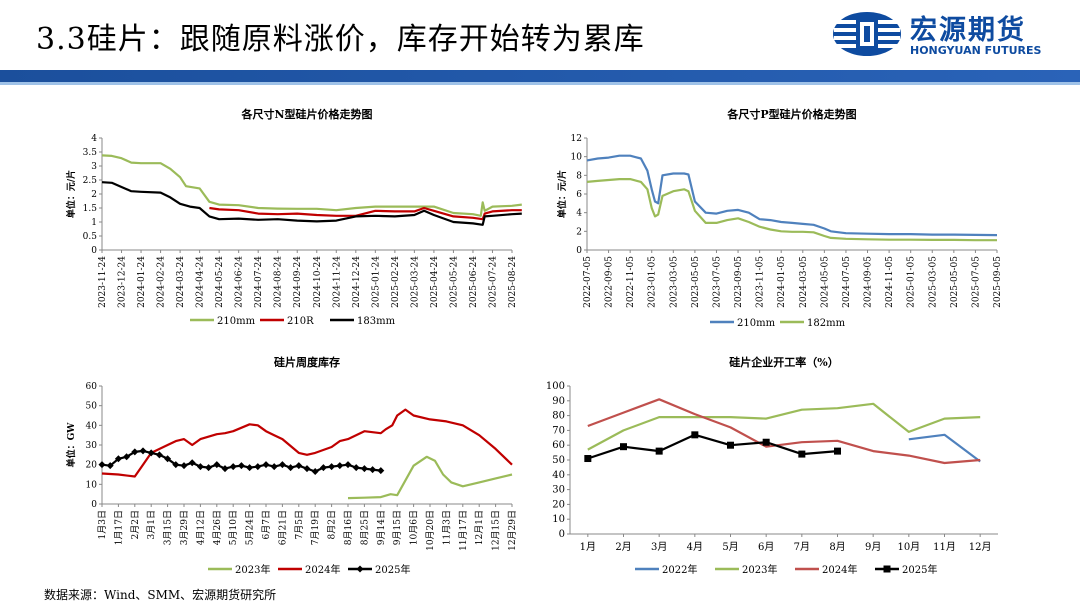 Image resolution: width=1080 pixels, height=608 pixels. I want to click on legend-label: 182mm, so click(826, 323).